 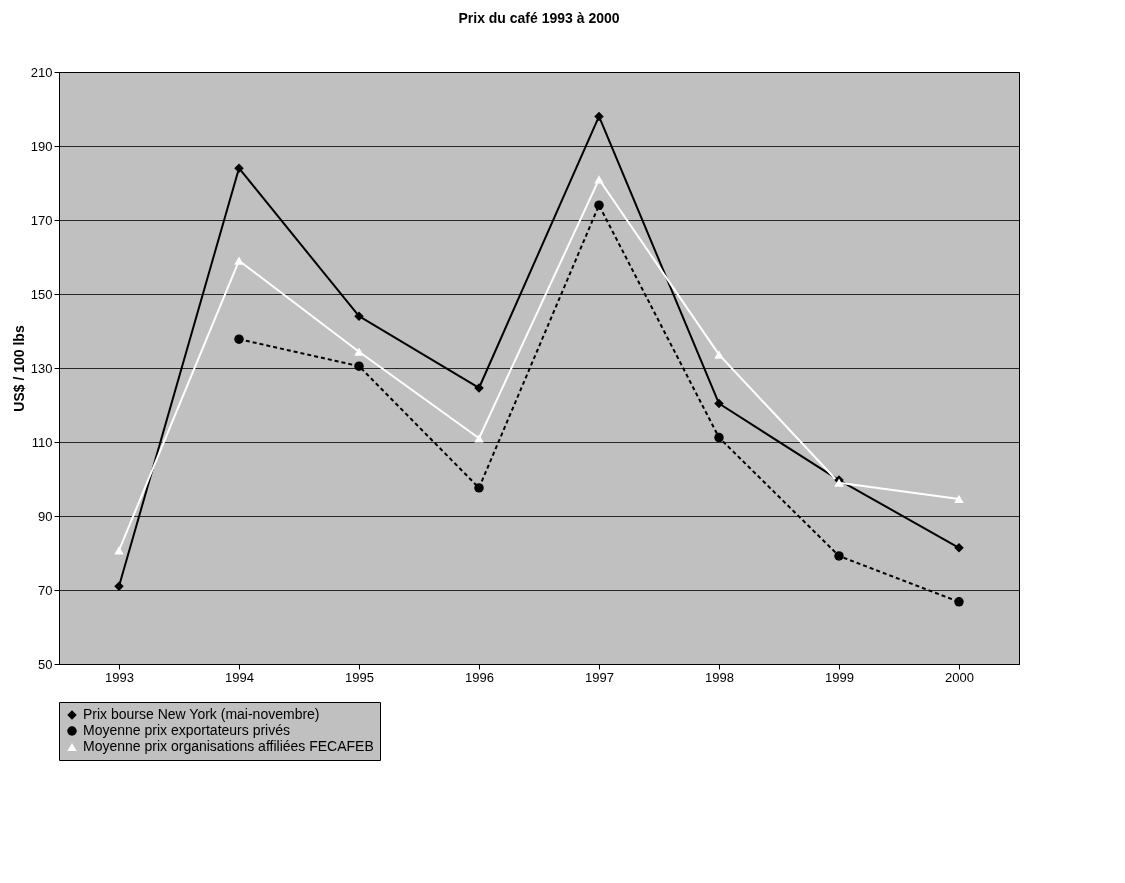 What do you see at coordinates (41, 146) in the screenshot?
I see `y-tick-label: 190` at bounding box center [41, 146].